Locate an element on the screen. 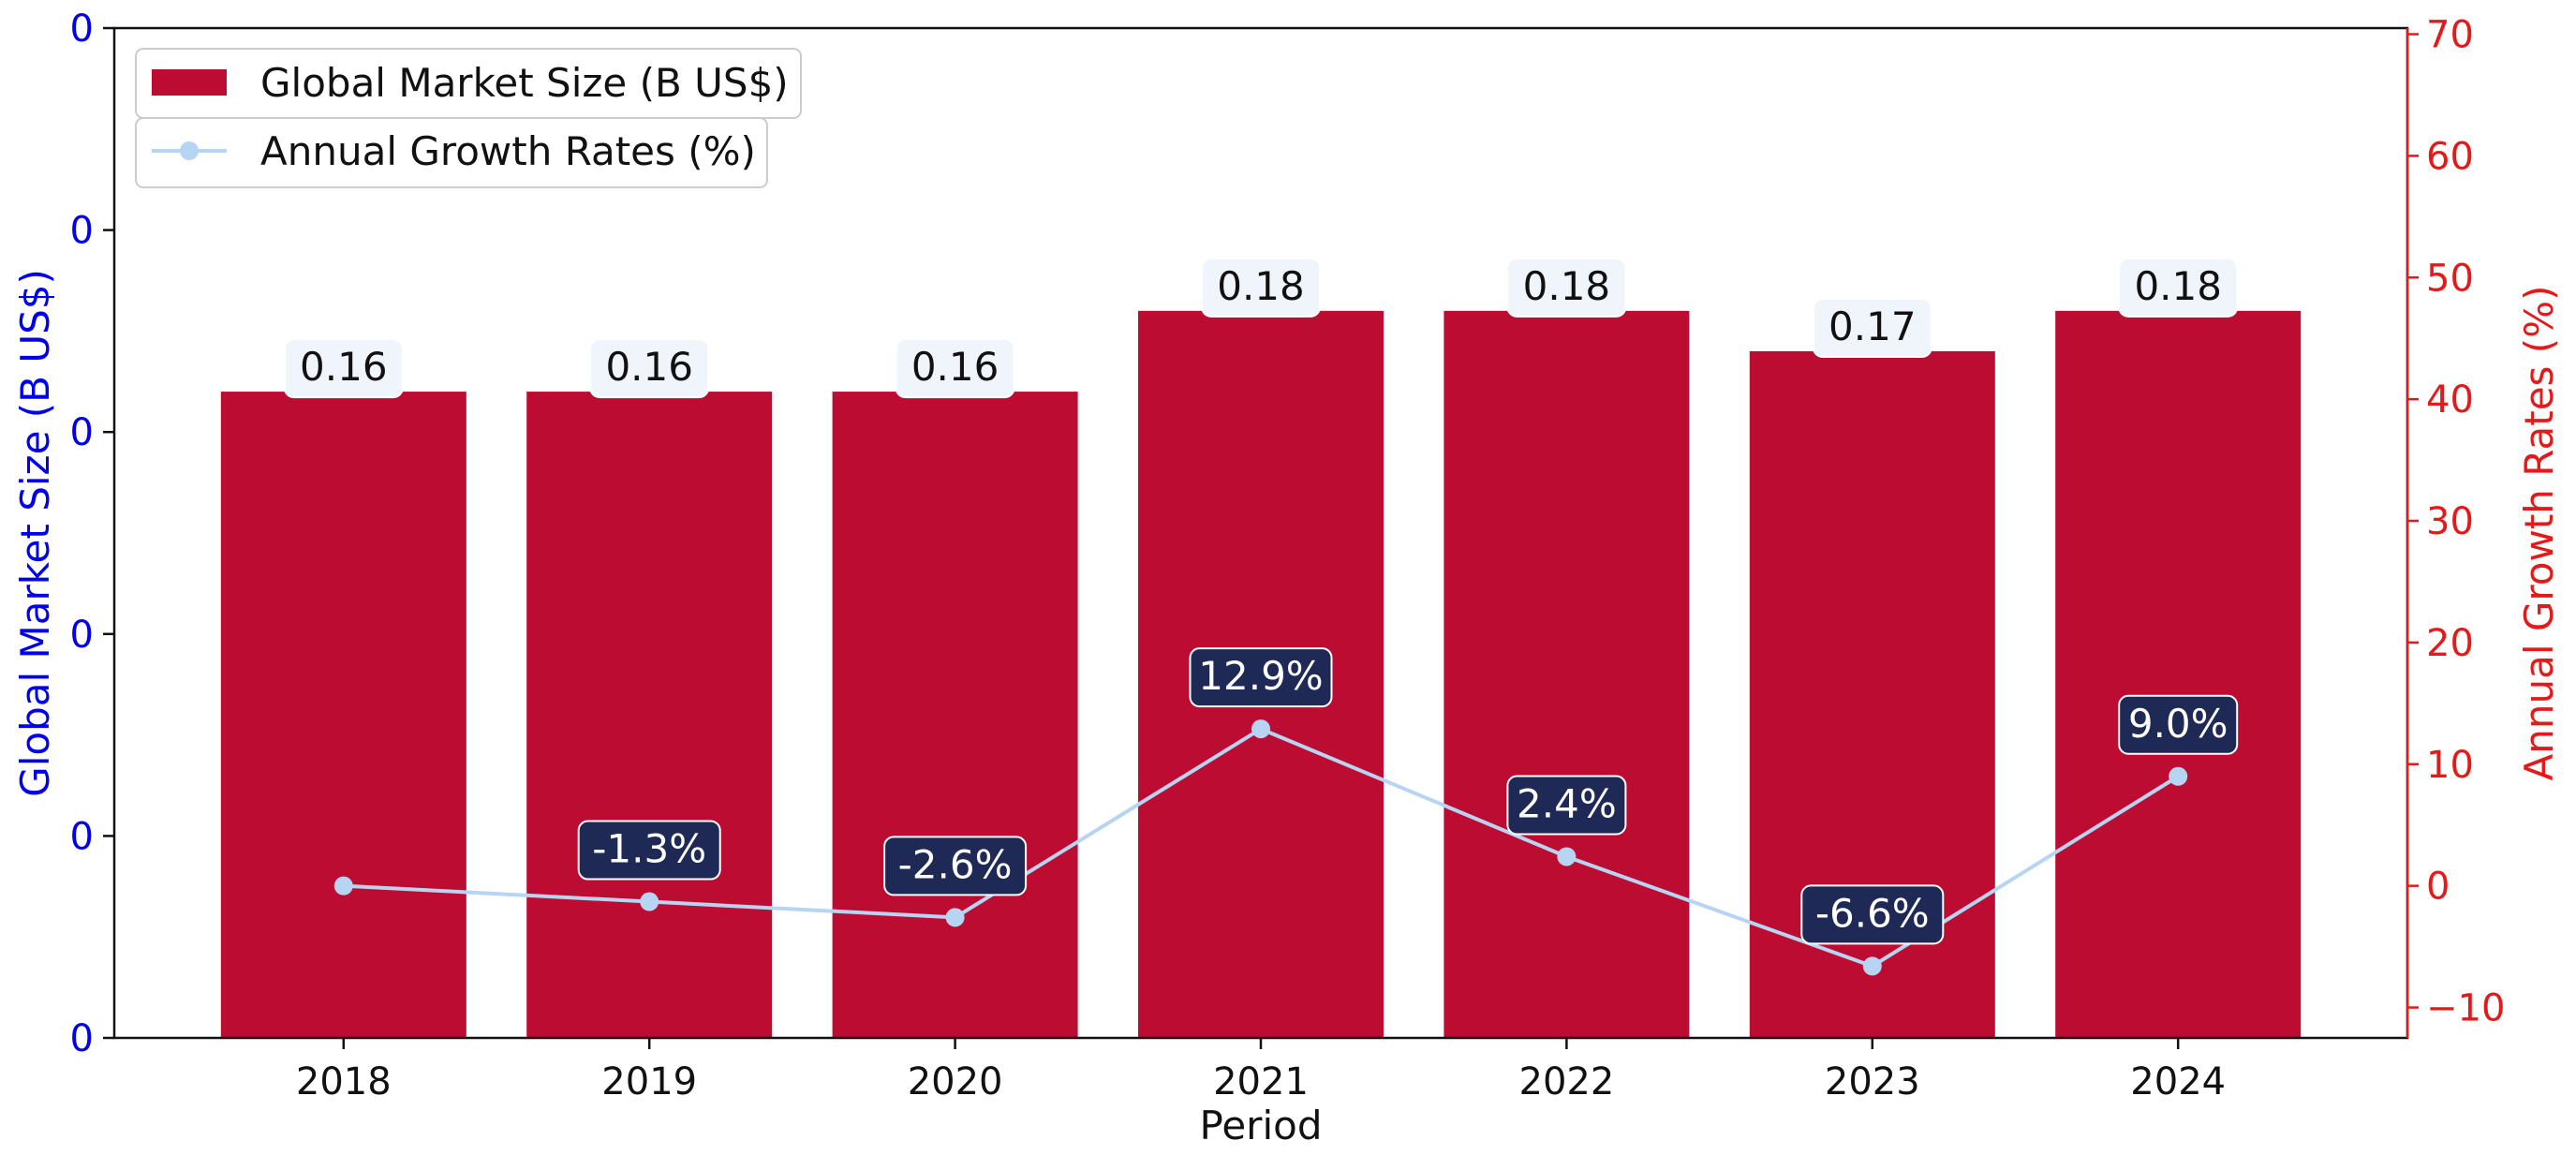 This screenshot has height=1170, width=2576. growth-label-2021-box is located at coordinates (1261, 677).